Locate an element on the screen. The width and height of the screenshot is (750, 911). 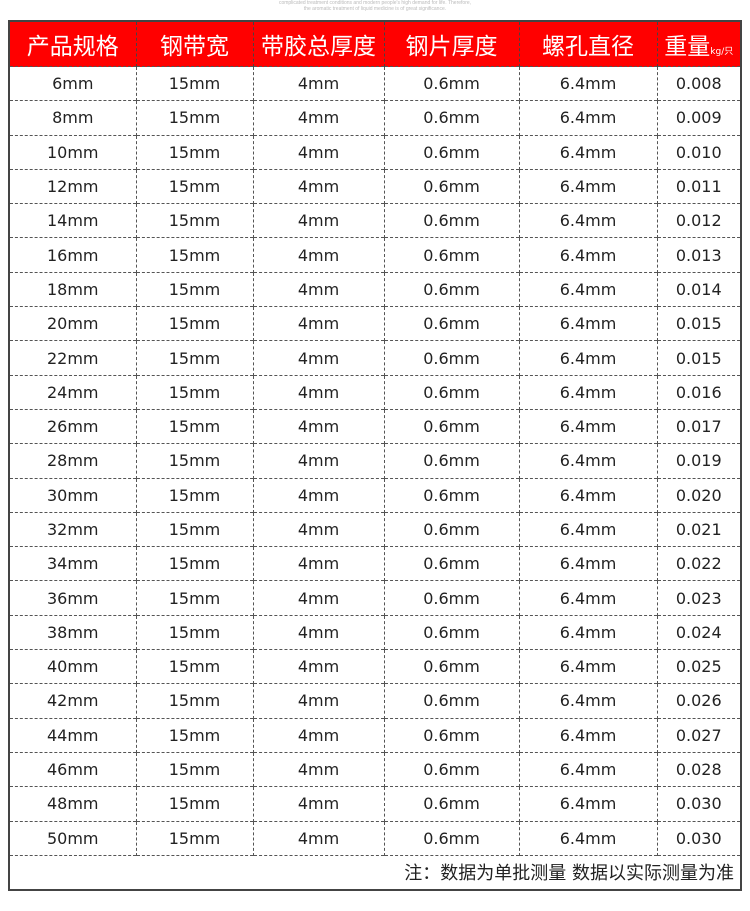
cell-weight: 0.012 is located at coordinates (698, 220).